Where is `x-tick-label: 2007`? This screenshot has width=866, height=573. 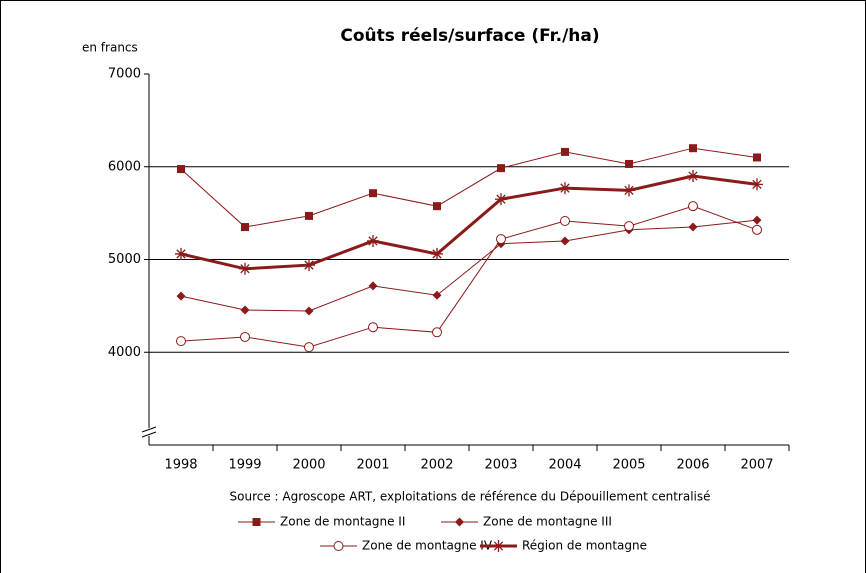 x-tick-label: 2007 is located at coordinates (756, 465).